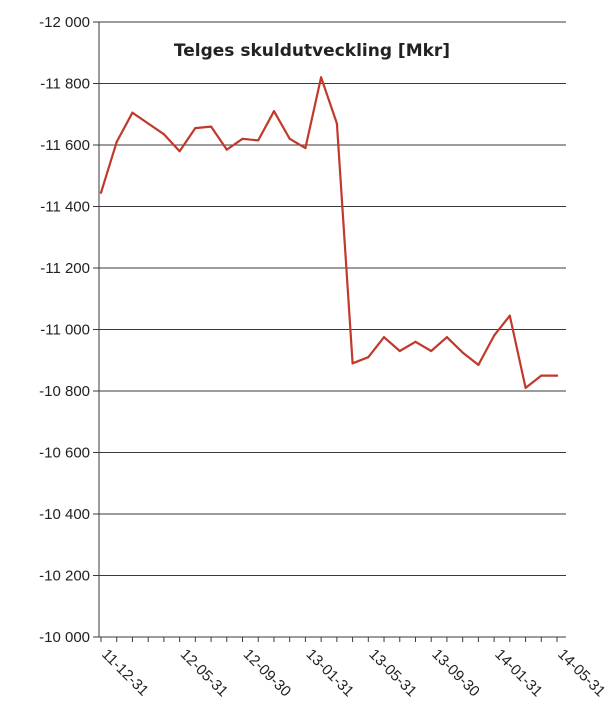 The image size is (615, 717). What do you see at coordinates (65, 207) in the screenshot?
I see `y-tick-label: -11 400` at bounding box center [65, 207].